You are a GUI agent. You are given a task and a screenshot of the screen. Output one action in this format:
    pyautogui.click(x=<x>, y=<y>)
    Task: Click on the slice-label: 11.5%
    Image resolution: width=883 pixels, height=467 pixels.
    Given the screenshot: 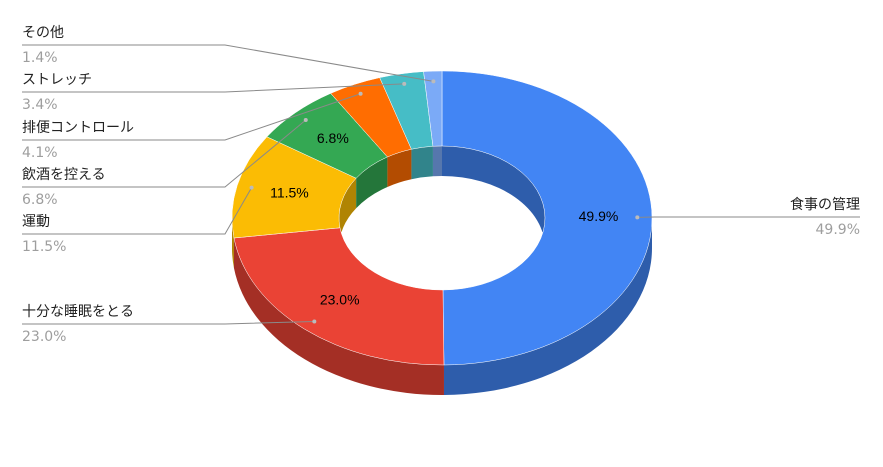 What is the action you would take?
    pyautogui.click(x=289, y=192)
    